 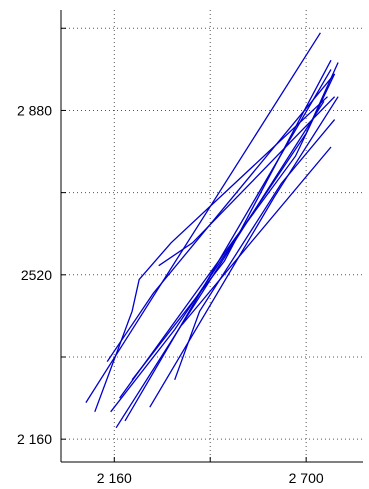 What do you see at coordinates (114, 478) in the screenshot?
I see `x-tick-label: 2 160` at bounding box center [114, 478].